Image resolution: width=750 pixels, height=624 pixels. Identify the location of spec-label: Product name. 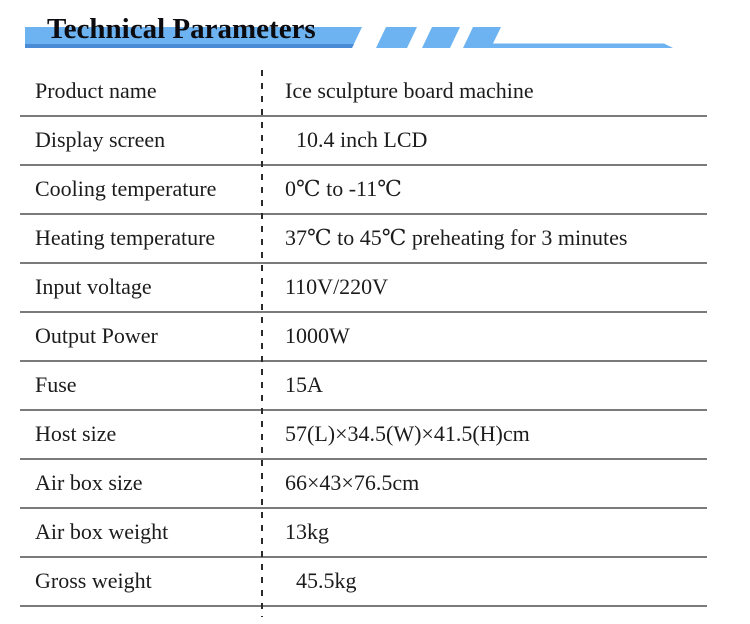
(96, 91).